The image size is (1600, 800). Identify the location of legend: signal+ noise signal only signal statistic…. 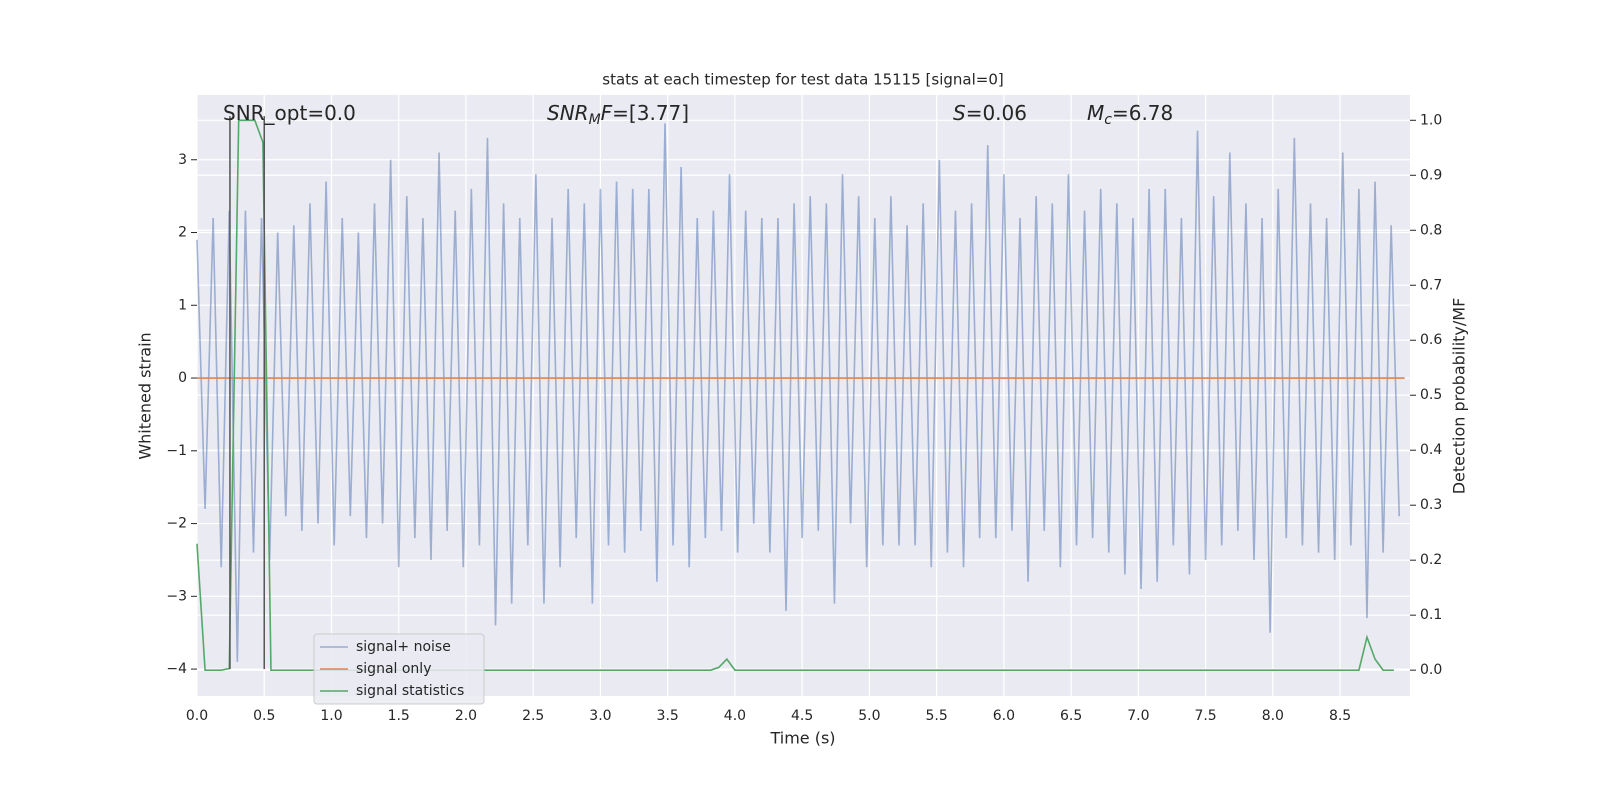
(399, 669).